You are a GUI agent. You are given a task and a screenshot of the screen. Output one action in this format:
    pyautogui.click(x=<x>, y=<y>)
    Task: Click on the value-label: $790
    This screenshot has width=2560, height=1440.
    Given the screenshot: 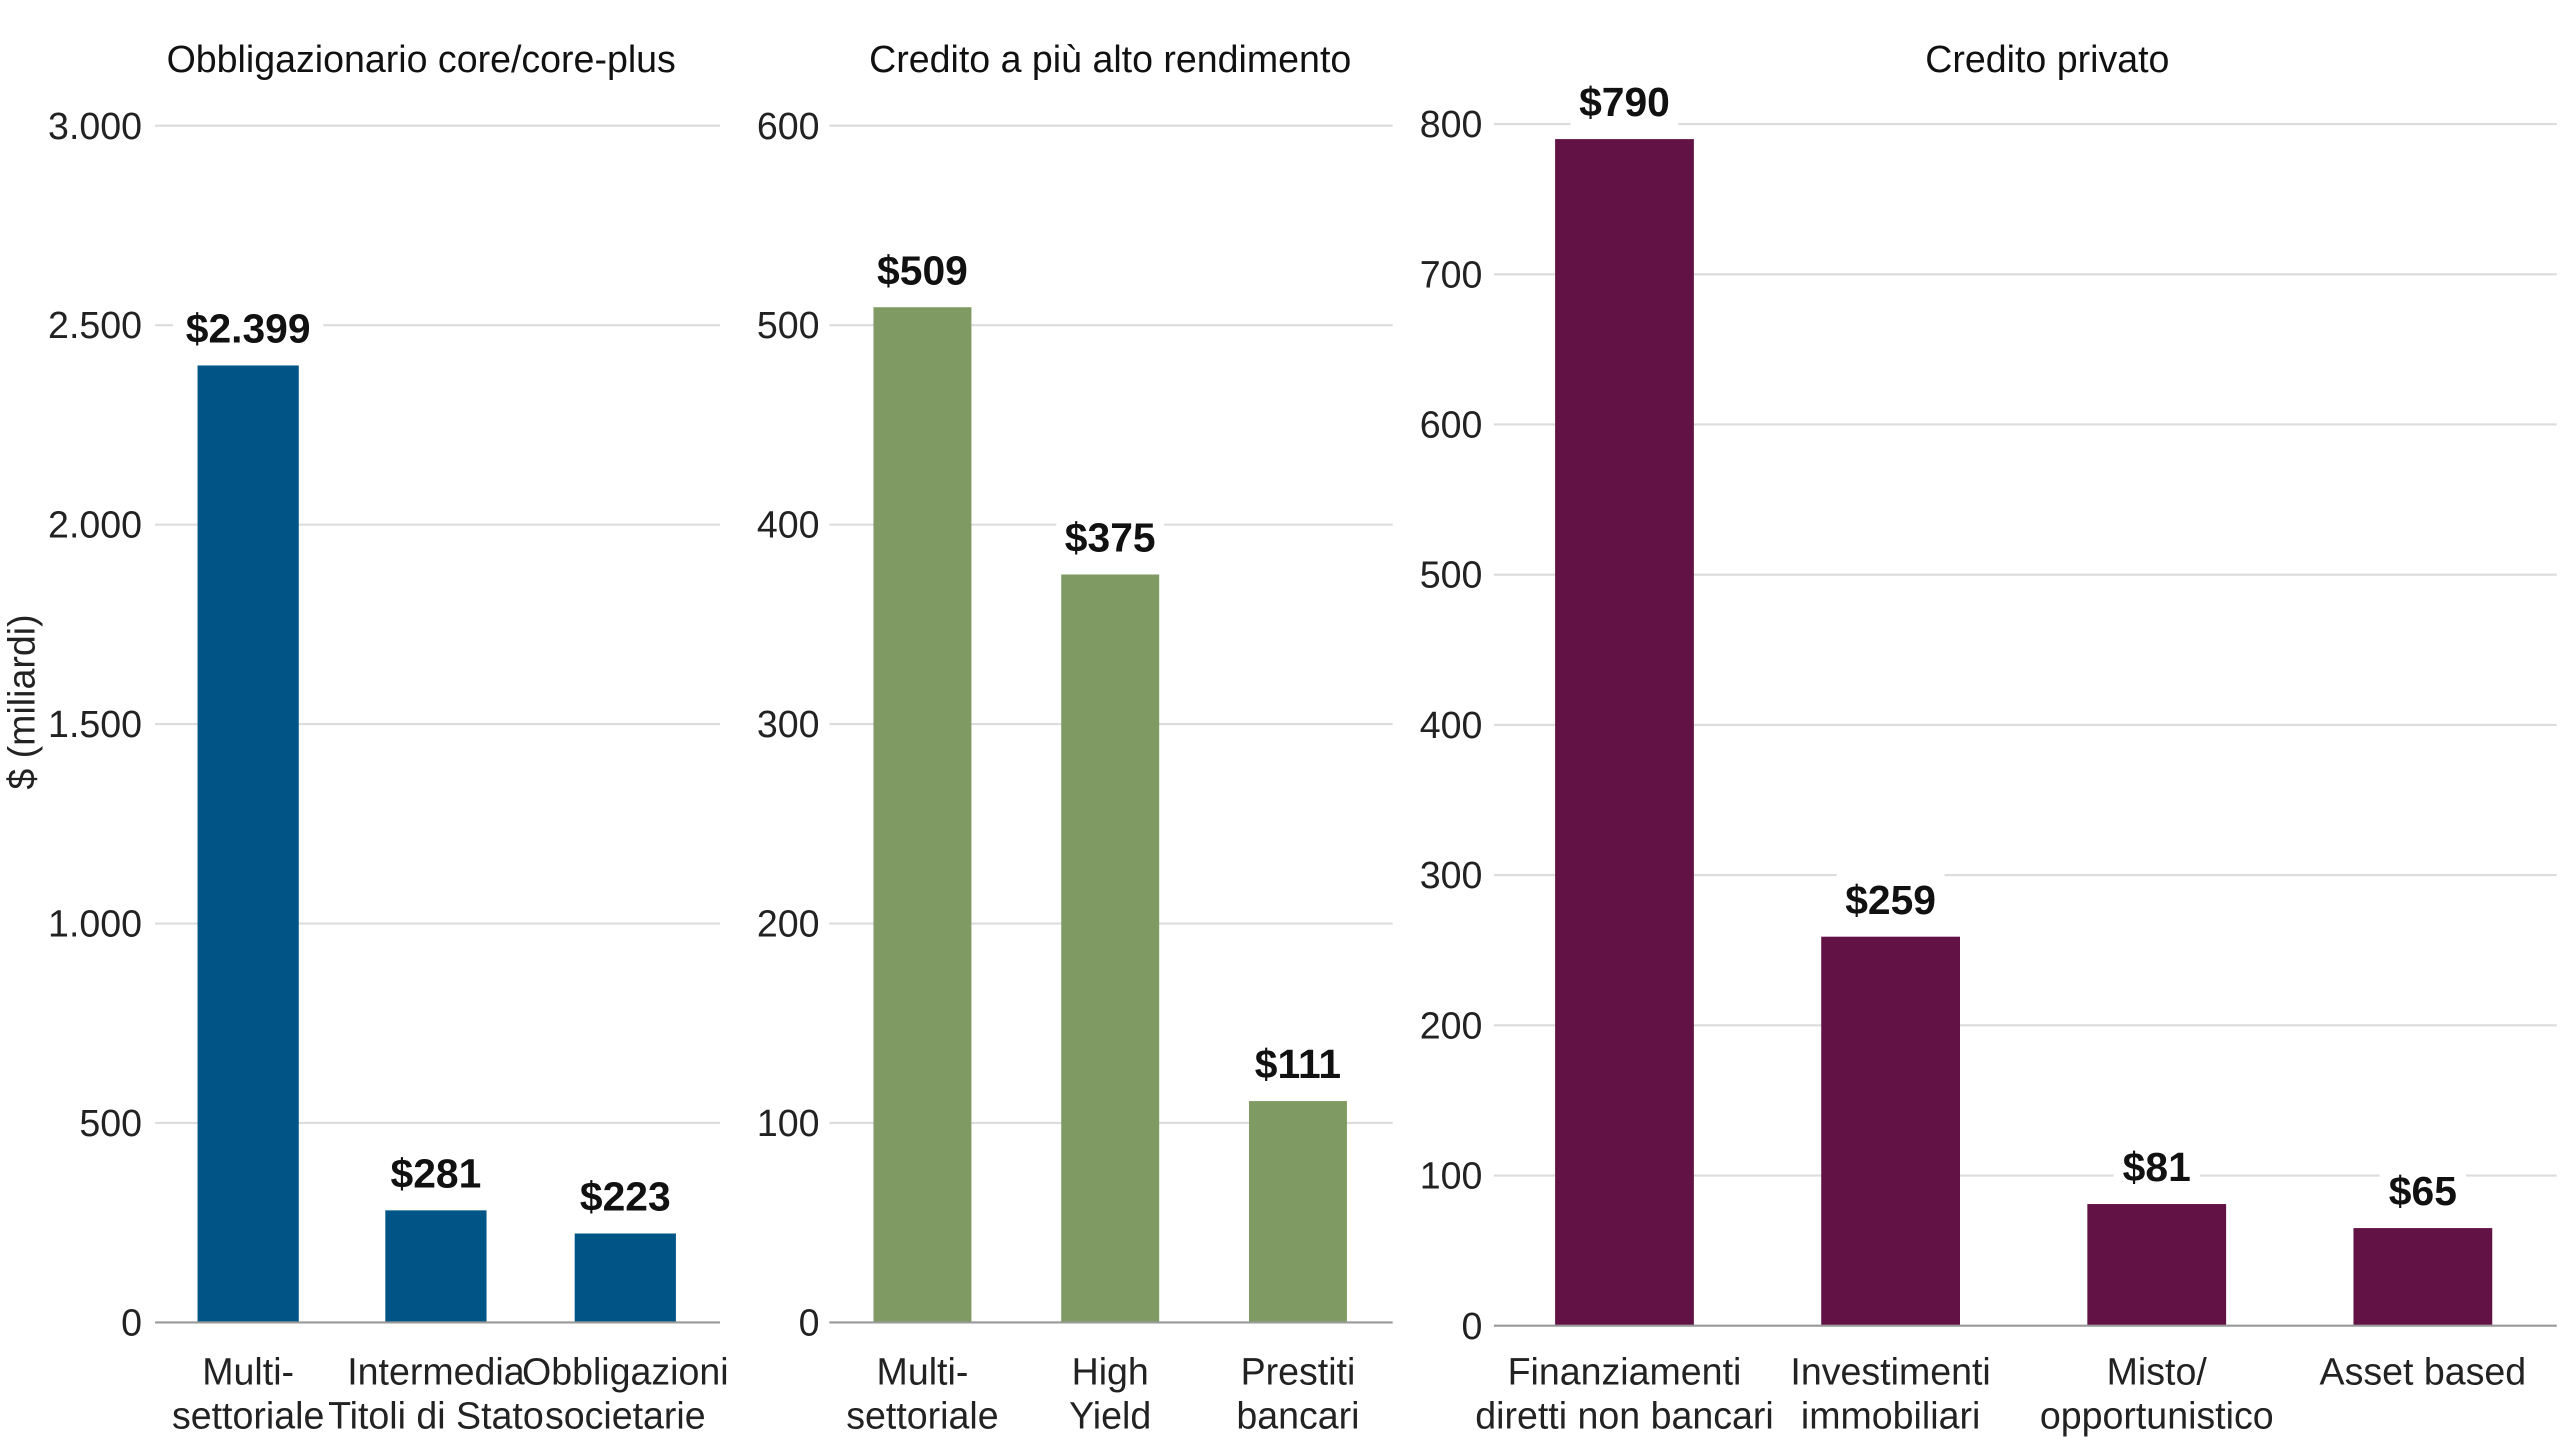 What is the action you would take?
    pyautogui.click(x=1624, y=102)
    